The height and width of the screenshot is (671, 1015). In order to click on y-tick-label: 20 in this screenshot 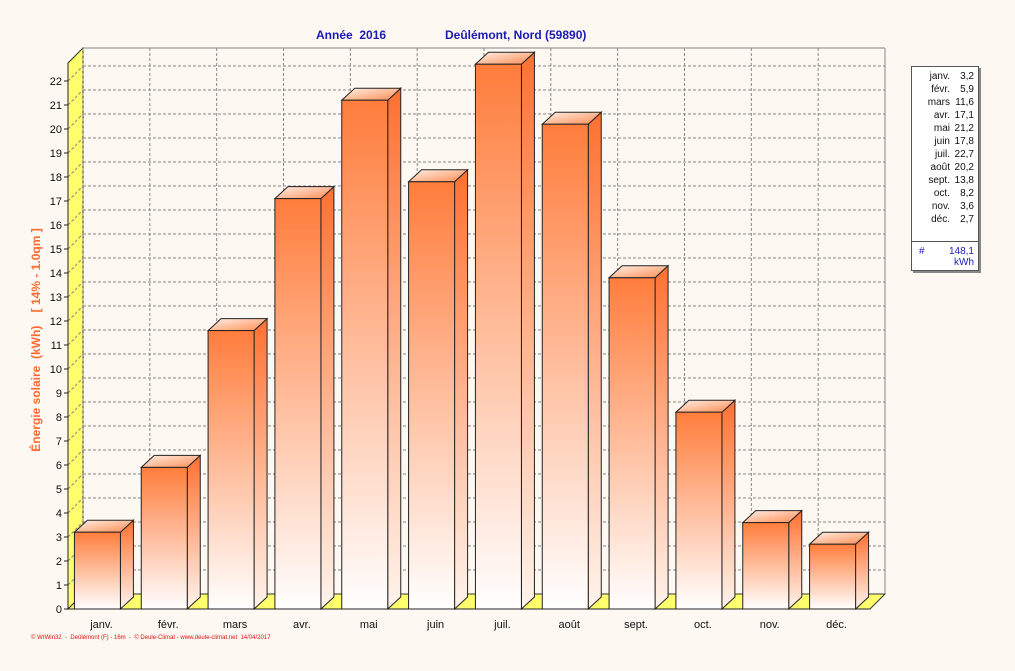, I will do `click(56, 130)`.